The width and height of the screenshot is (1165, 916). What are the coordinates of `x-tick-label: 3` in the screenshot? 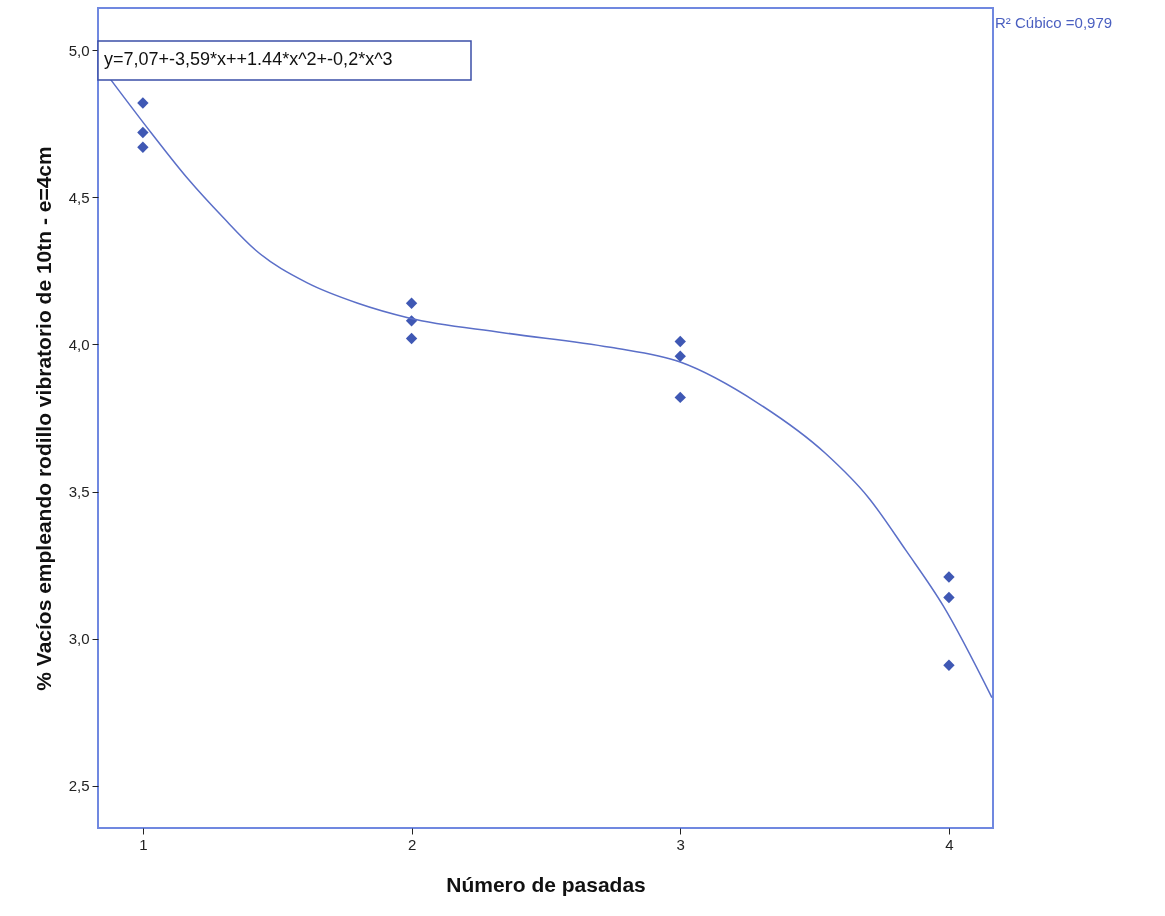 It's located at (680, 844).